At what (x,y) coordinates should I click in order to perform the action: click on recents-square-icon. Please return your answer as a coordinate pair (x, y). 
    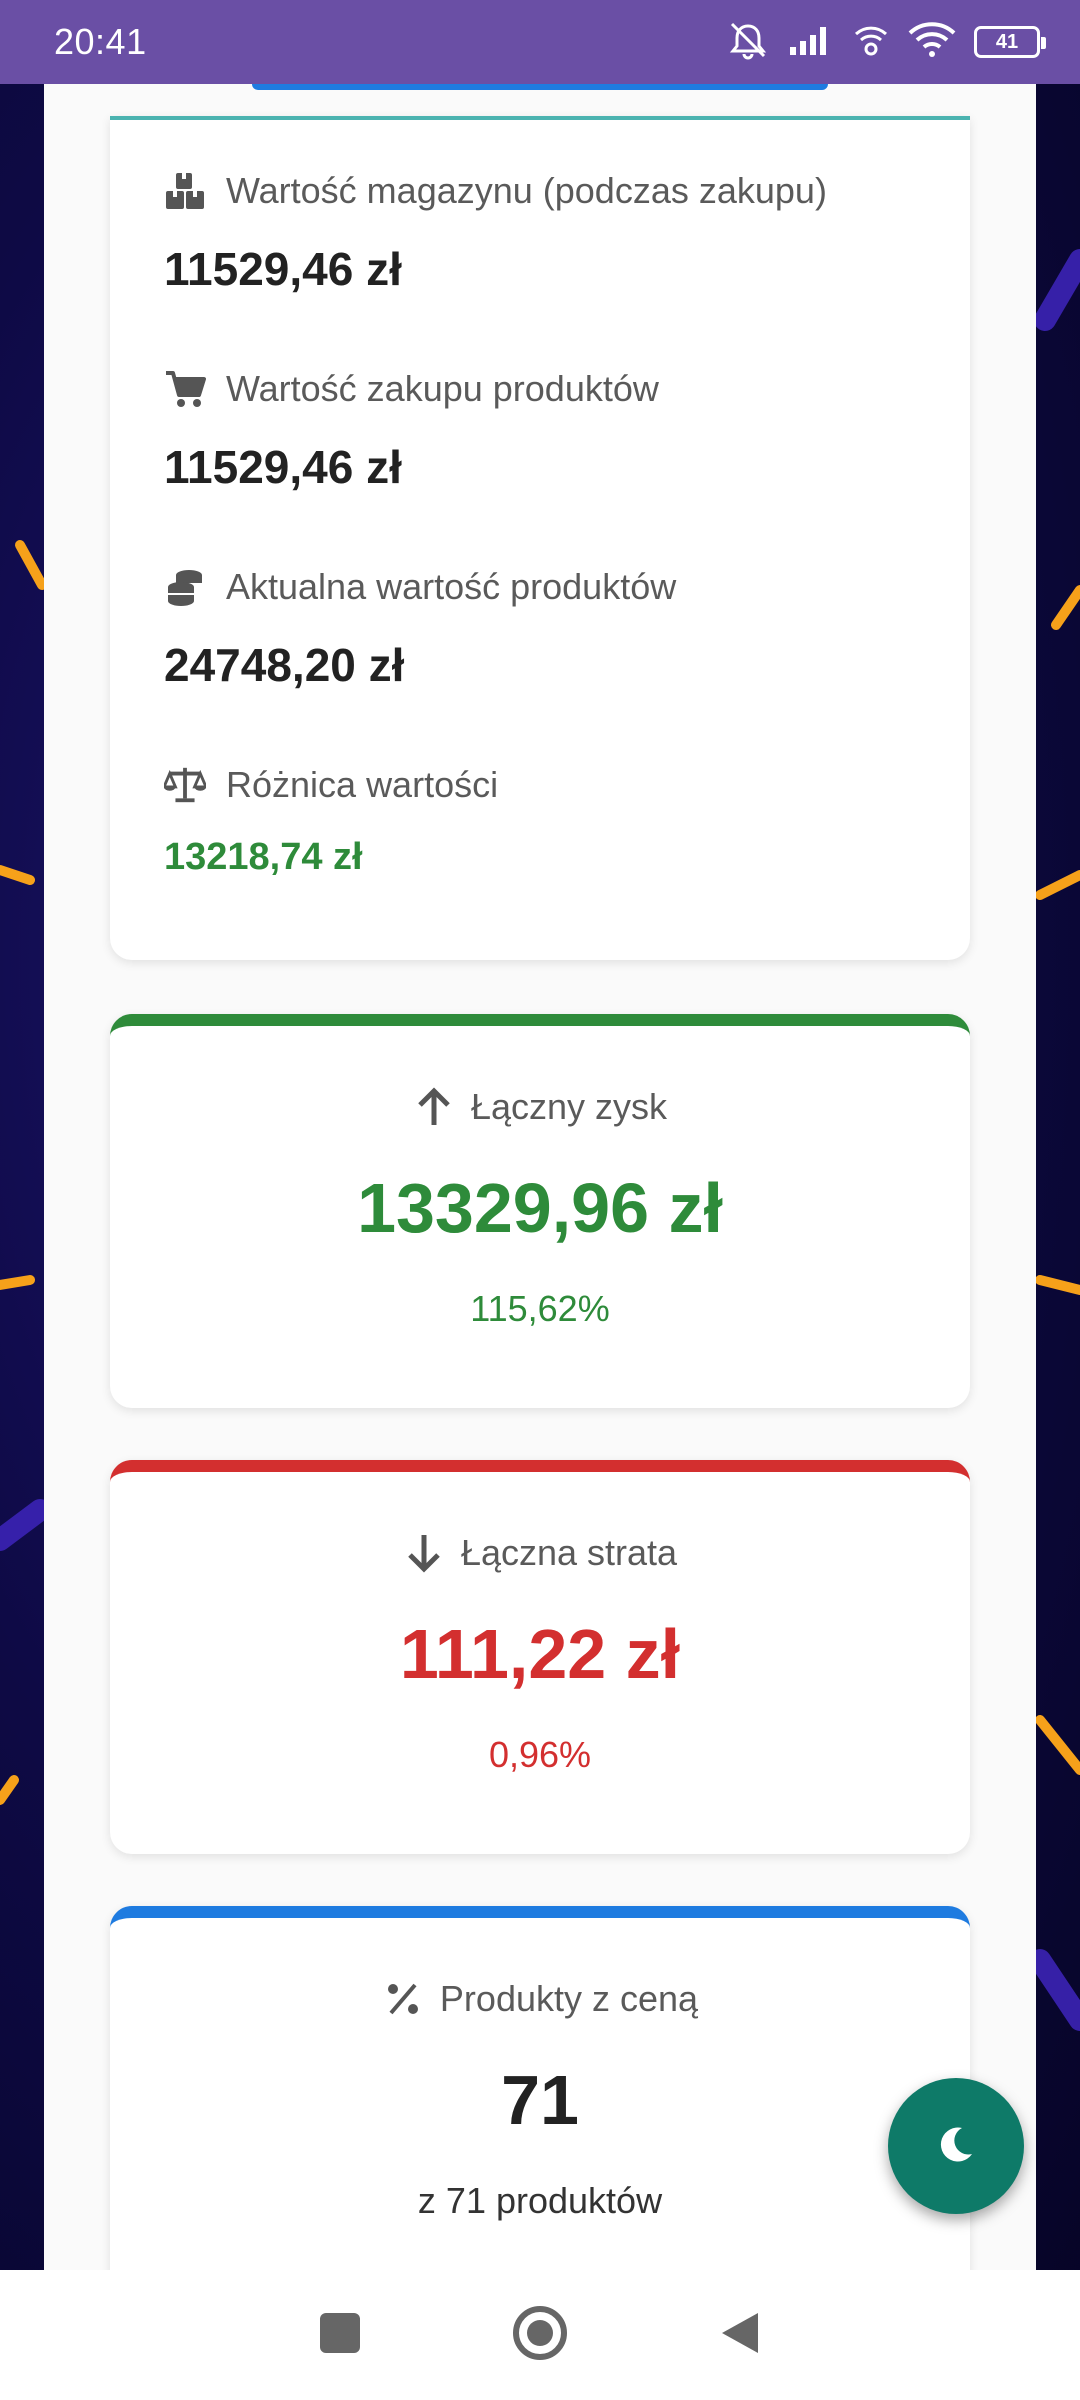
    Looking at the image, I should click on (340, 2335).